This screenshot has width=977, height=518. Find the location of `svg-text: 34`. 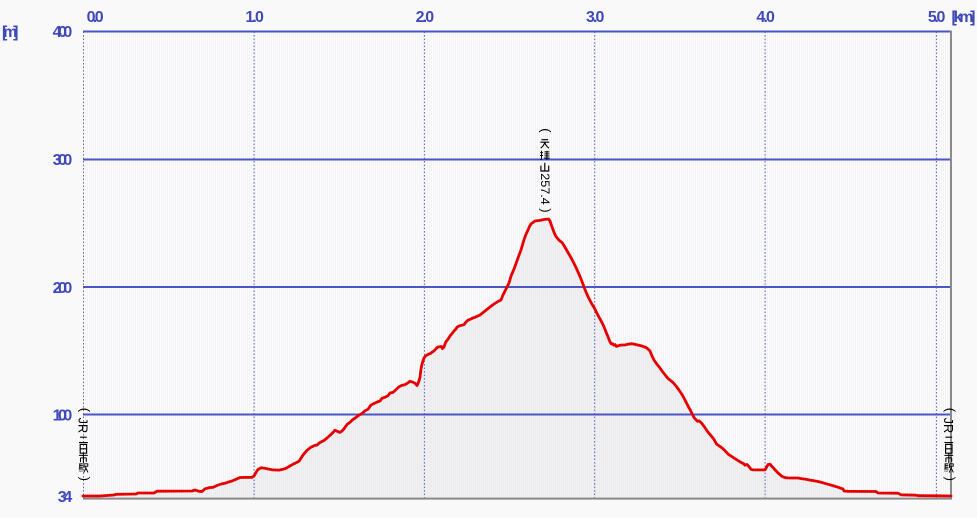

svg-text: 34 is located at coordinates (65, 497).